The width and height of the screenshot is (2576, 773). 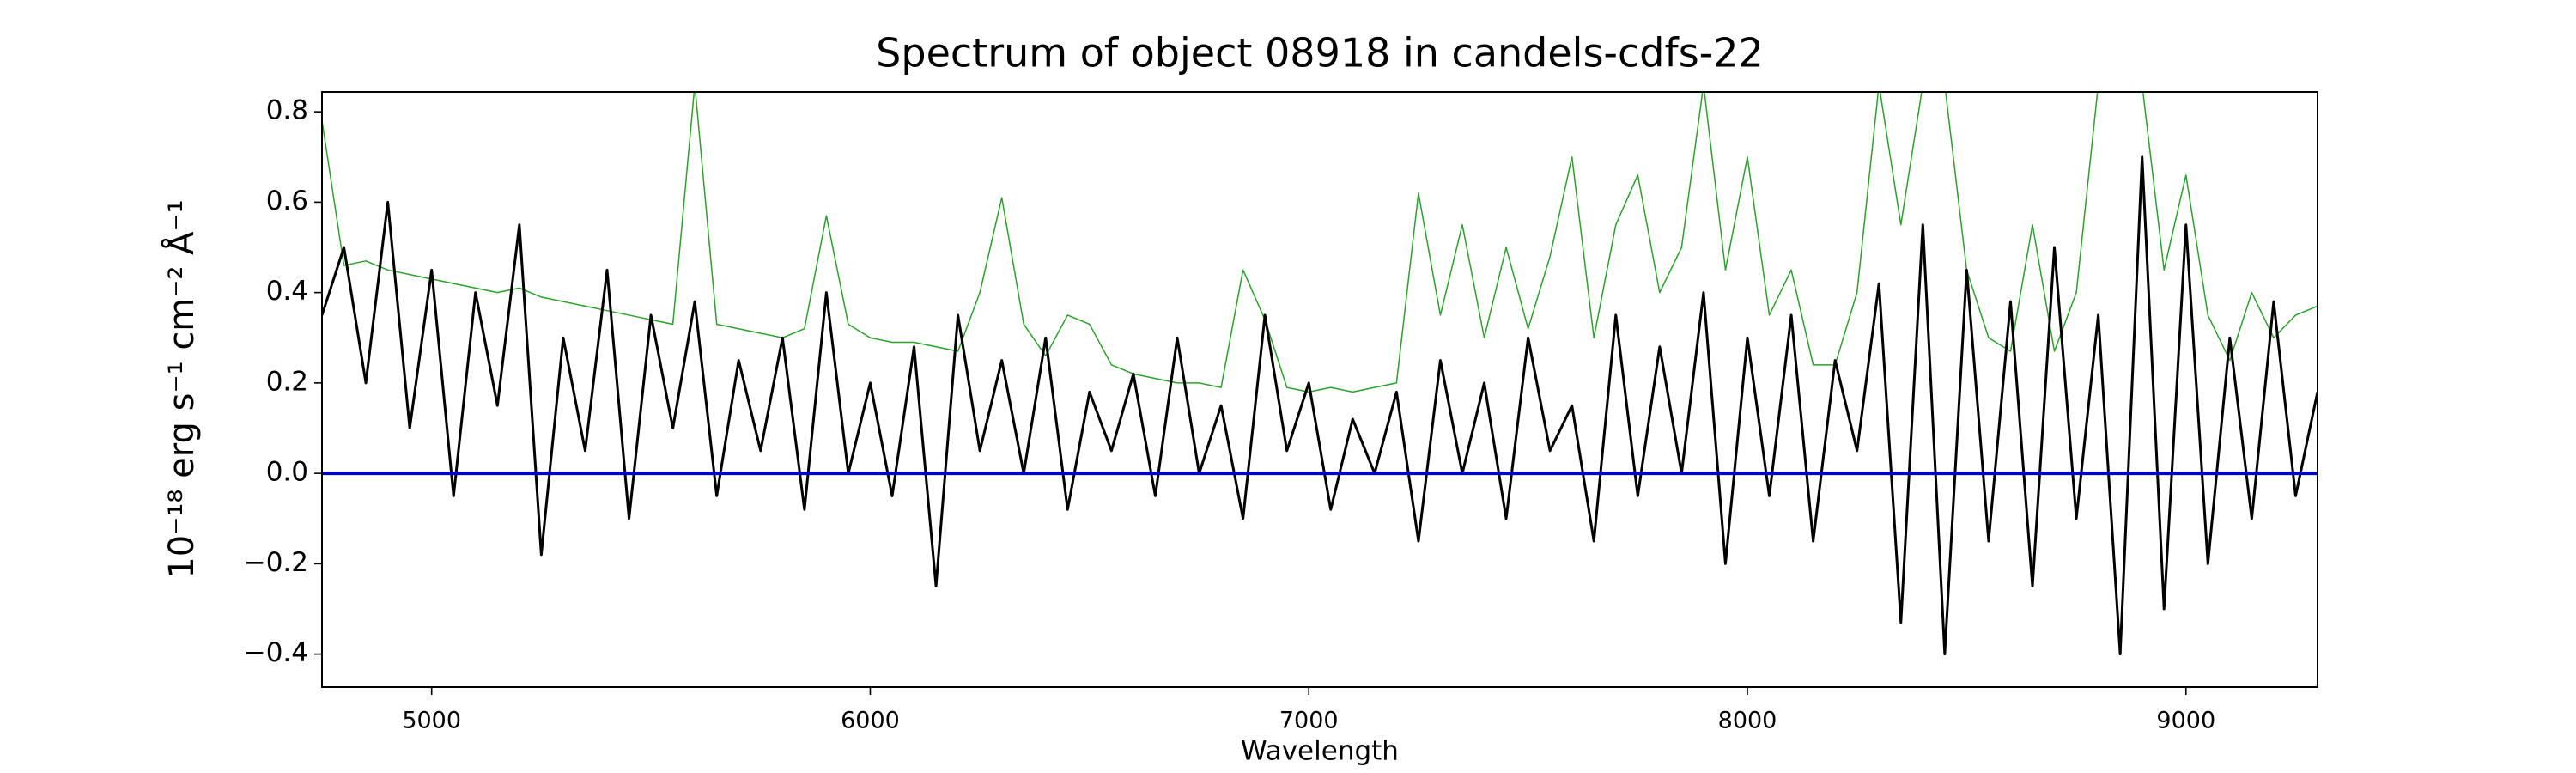 What do you see at coordinates (1309, 721) in the screenshot?
I see `x-tick-label: 7000` at bounding box center [1309, 721].